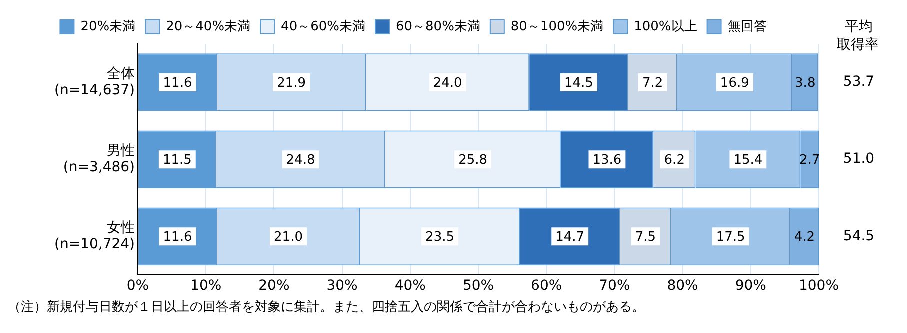 This screenshot has width=907, height=333. I want to click on x-tick-label: 80%, so click(682, 286).